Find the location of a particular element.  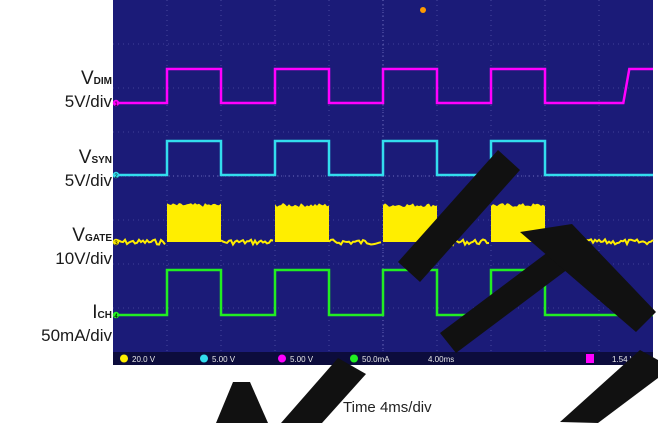

status-channel-ch1-scale: 20.0 V is located at coordinates (144, 359).